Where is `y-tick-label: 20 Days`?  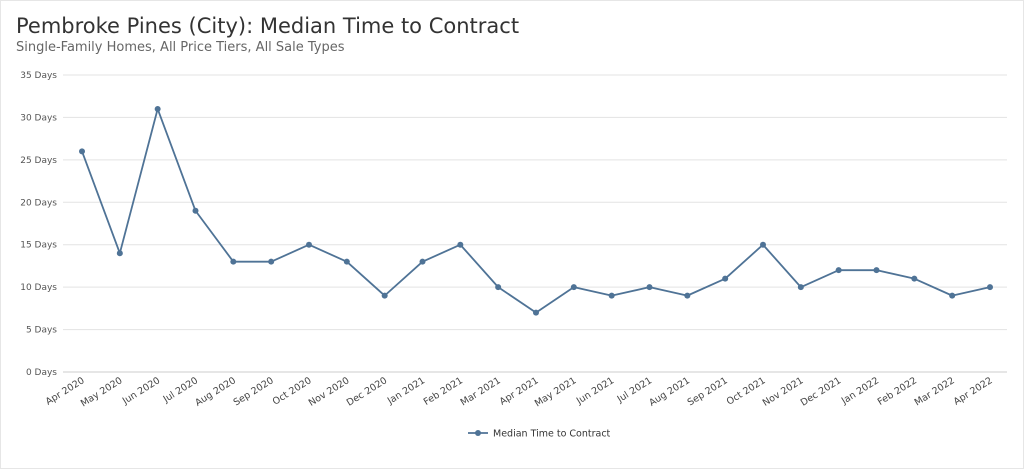 y-tick-label: 20 Days is located at coordinates (38, 203).